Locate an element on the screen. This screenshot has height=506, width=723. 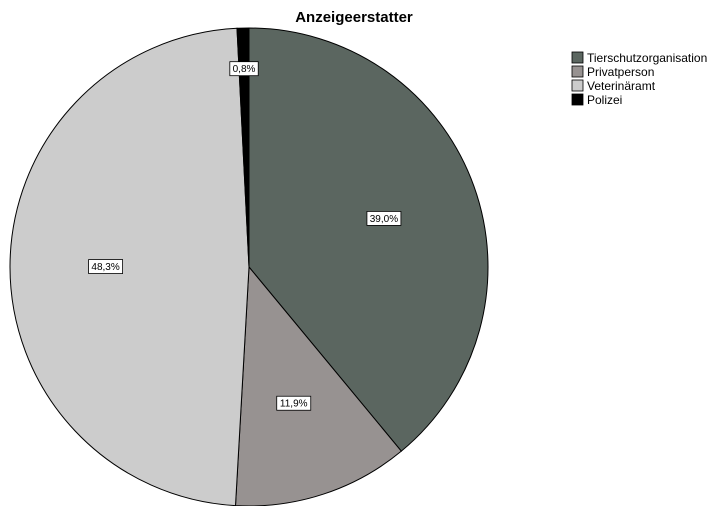
data-label-text-1: 11,9% is located at coordinates (294, 404).